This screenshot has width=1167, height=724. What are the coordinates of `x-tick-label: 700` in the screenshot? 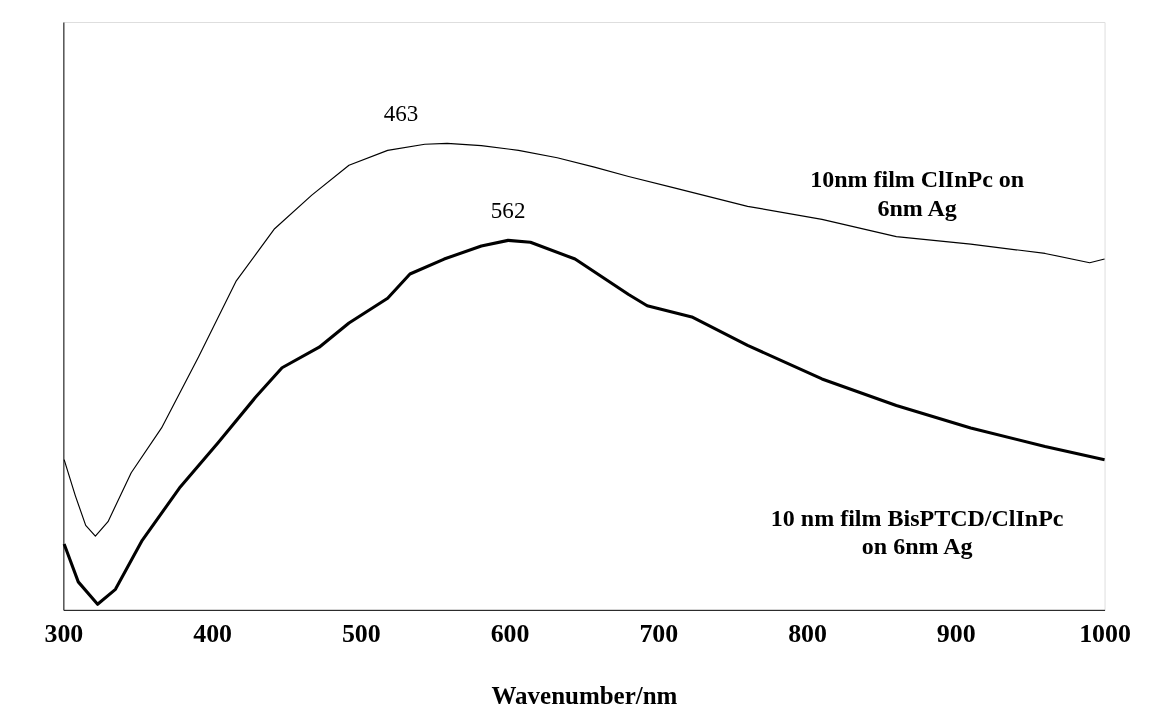 It's located at (659, 634).